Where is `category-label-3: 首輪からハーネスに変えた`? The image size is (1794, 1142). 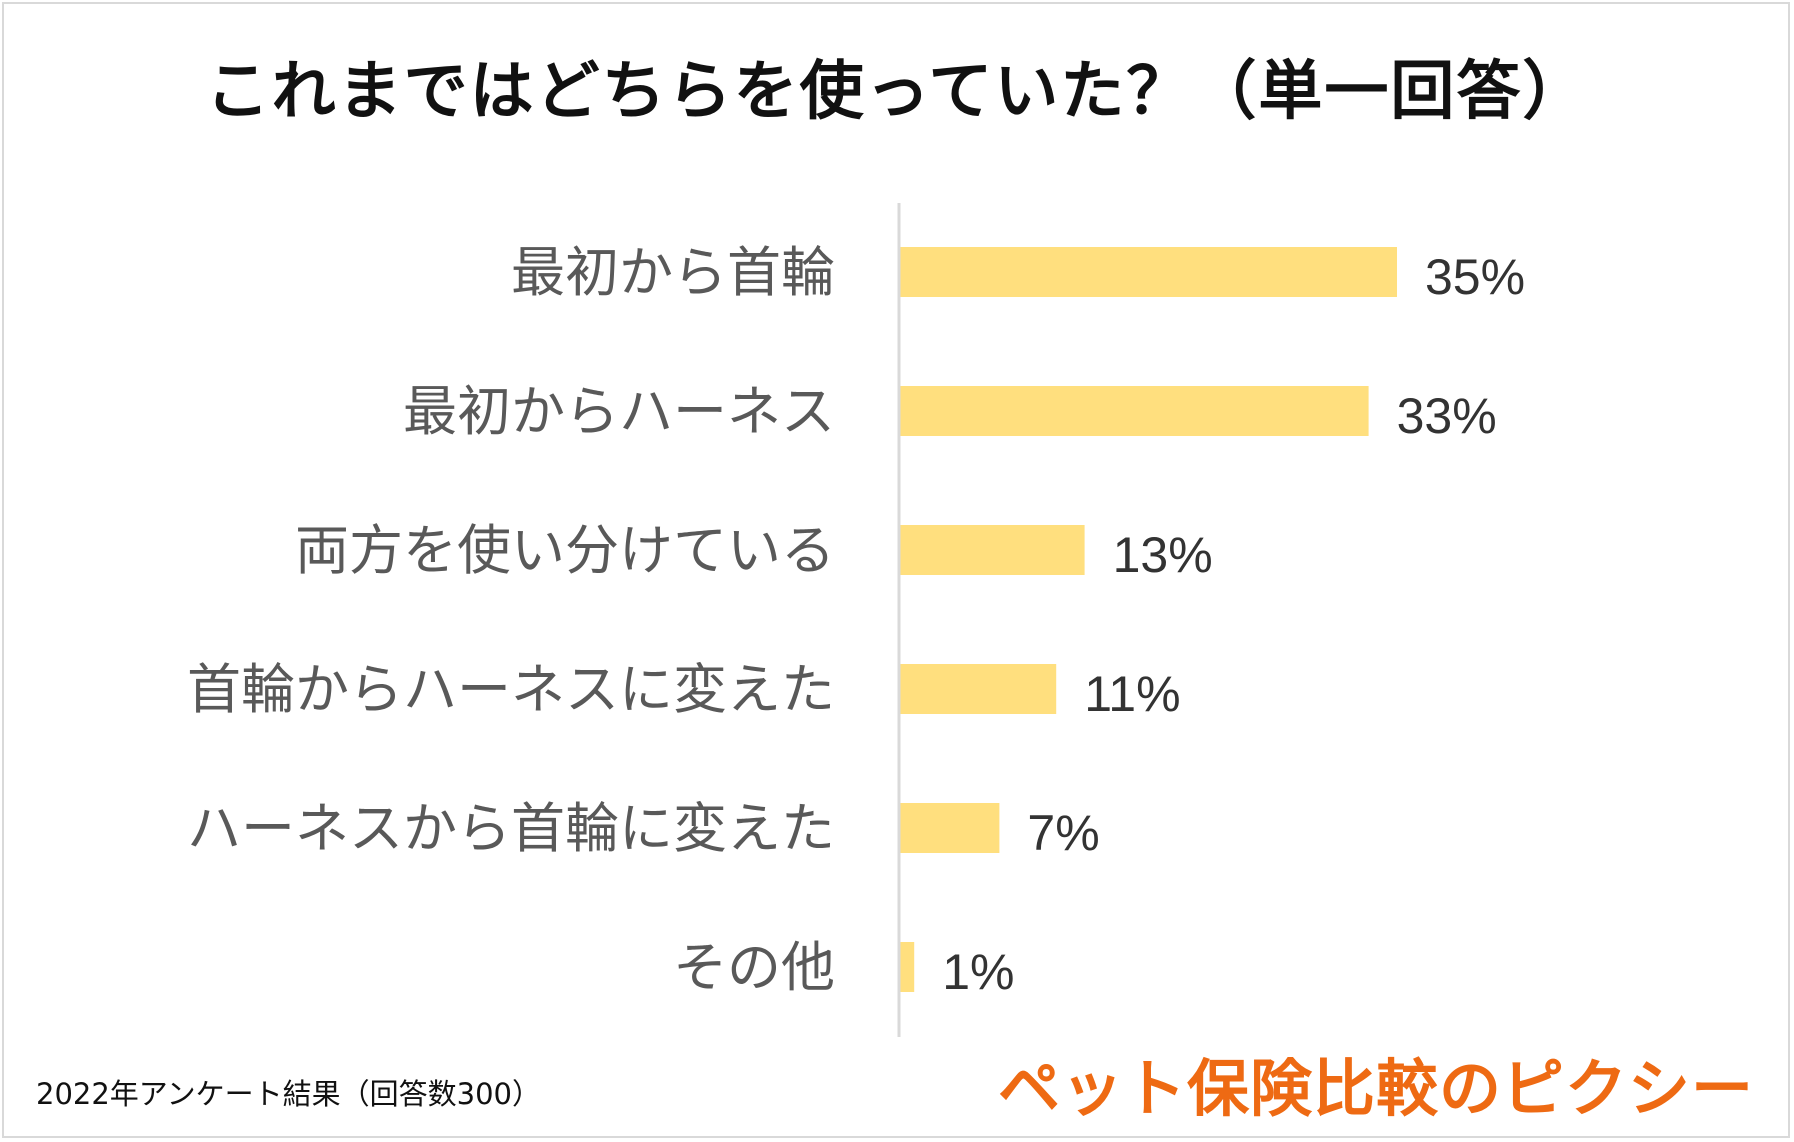 category-label-3: 首輪からハーネスに変えた is located at coordinates (511, 689).